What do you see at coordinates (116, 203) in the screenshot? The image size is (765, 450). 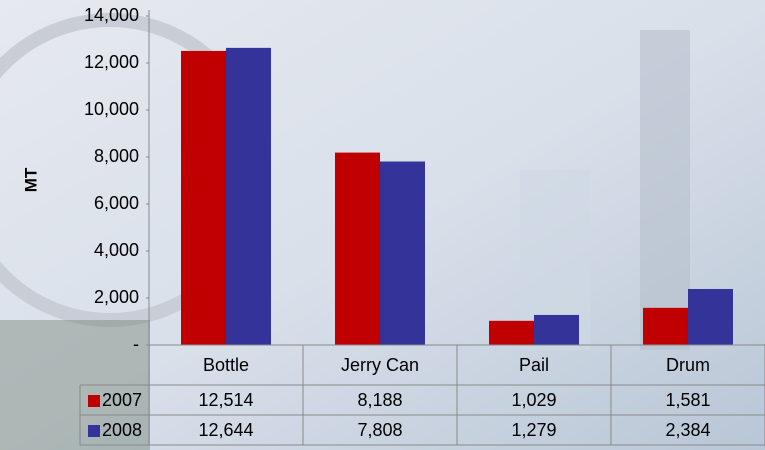 I see `y-tick-label: 6,000` at bounding box center [116, 203].